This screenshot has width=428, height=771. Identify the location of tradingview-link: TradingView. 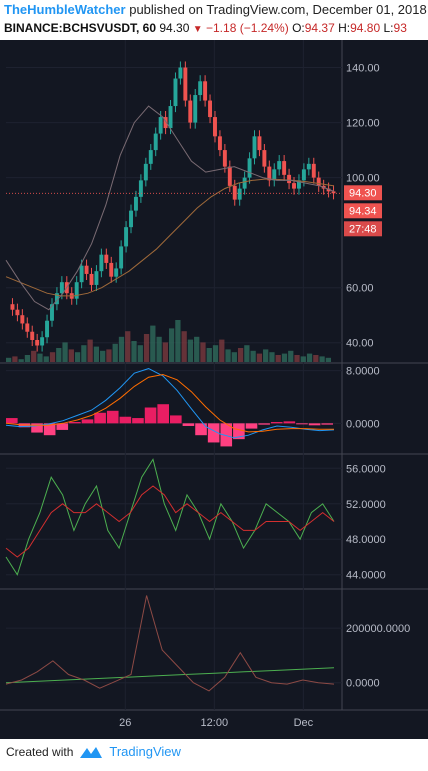
(145, 751).